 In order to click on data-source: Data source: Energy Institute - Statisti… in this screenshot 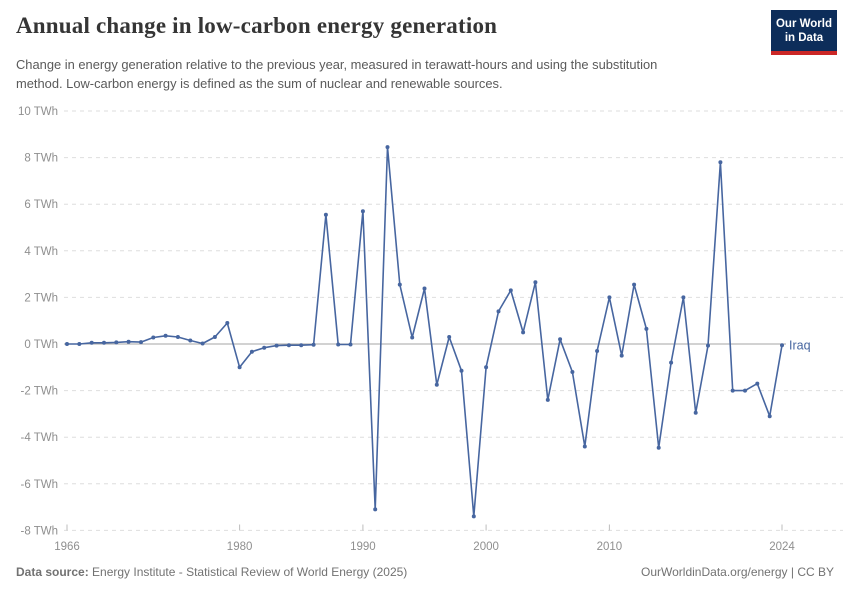, I will do `click(211, 572)`.